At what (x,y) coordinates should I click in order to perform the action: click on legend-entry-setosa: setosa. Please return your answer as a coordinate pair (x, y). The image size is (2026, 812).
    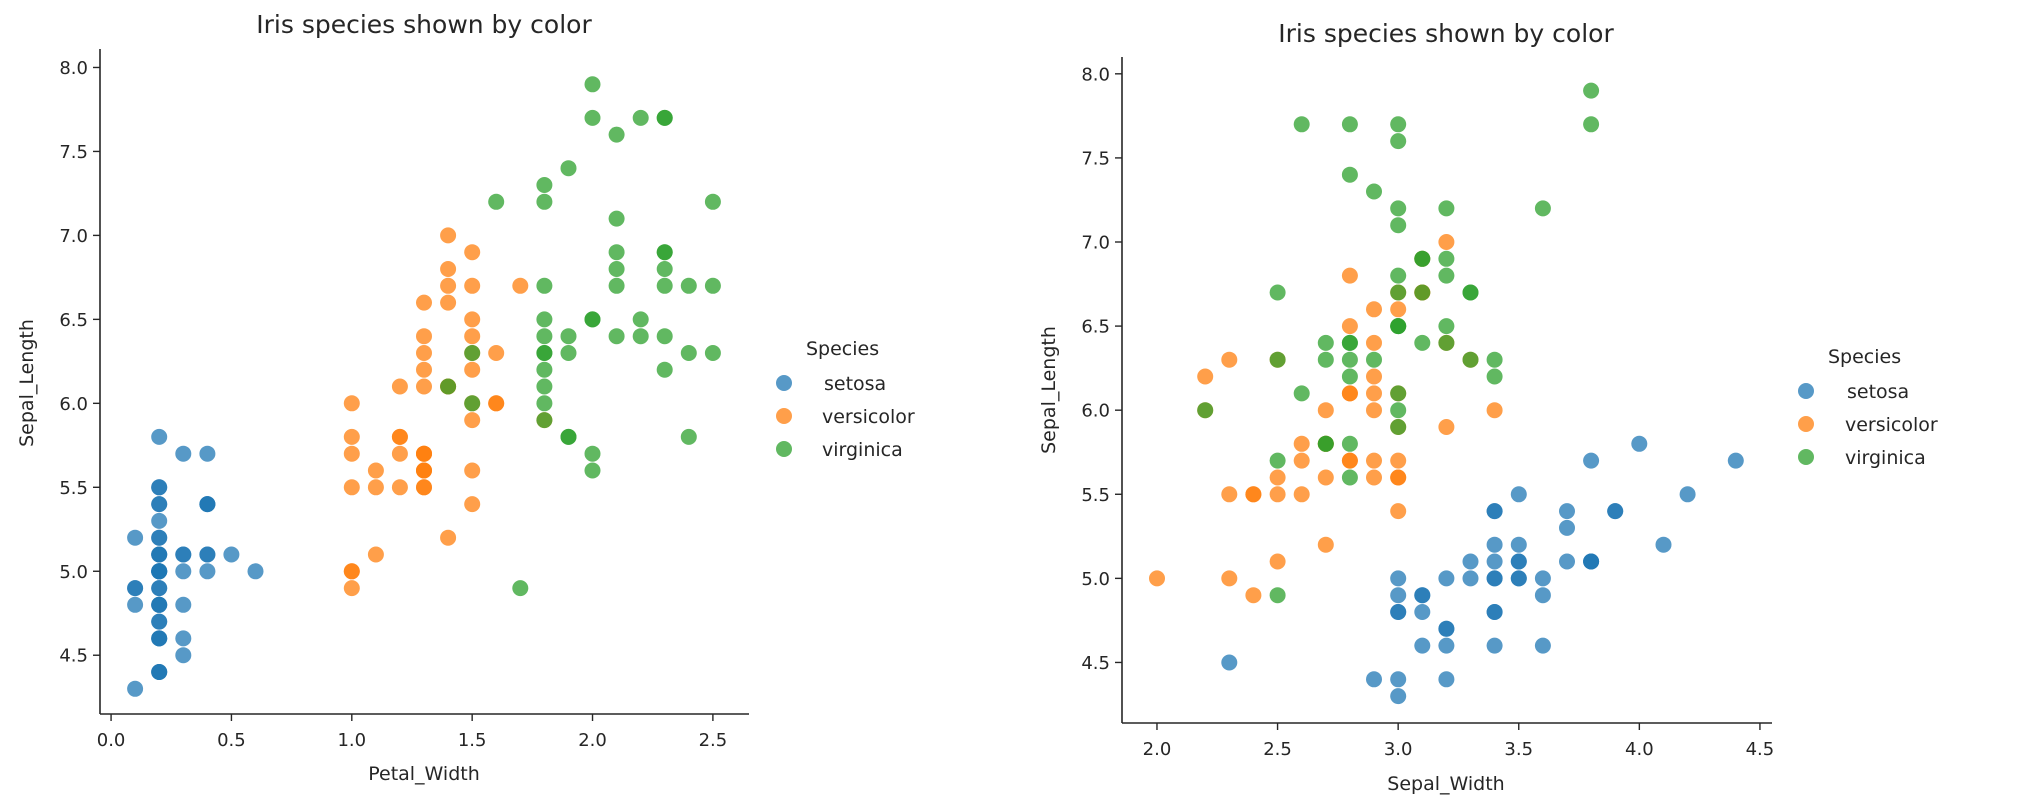
    Looking at the image, I should click on (831, 384).